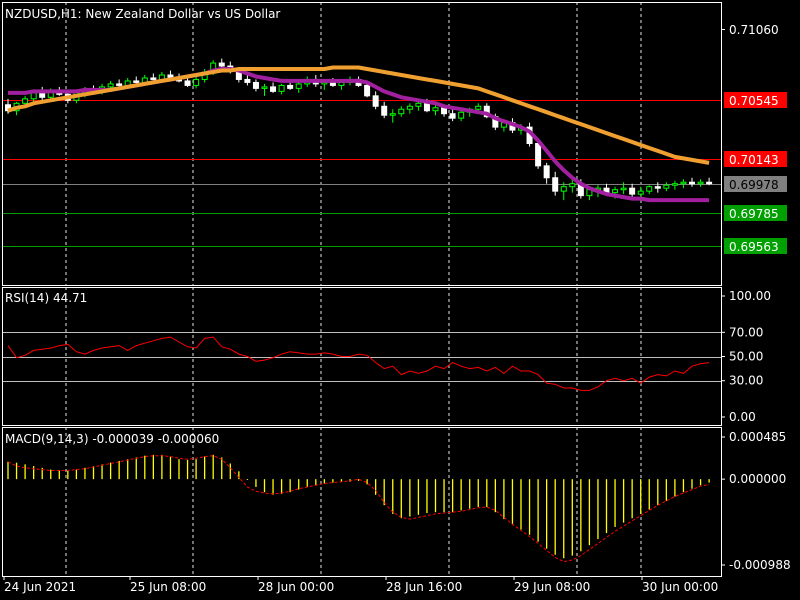 The height and width of the screenshot is (600, 800). I want to click on price-level-label: 0.69563, so click(754, 247).